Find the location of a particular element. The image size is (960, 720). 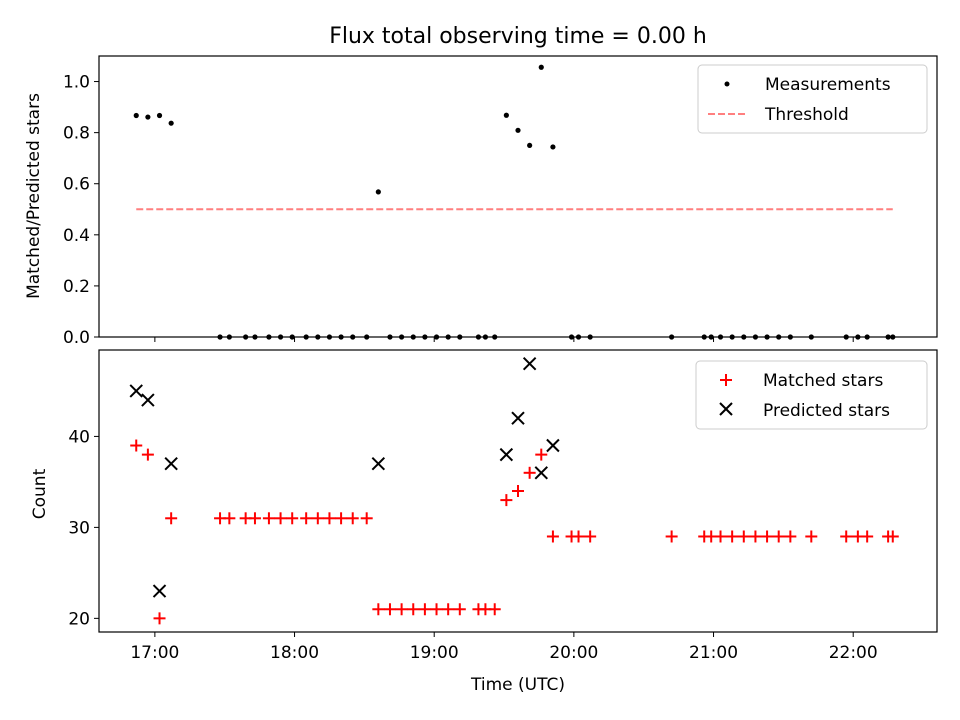

x-tick-label: 21:00 is located at coordinates (713, 653).